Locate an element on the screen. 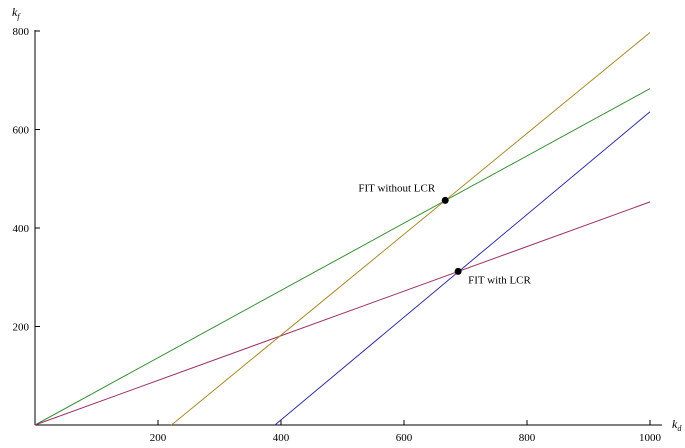 This screenshot has height=448, width=685. x-ticks: 200 400 600 800 1000 is located at coordinates (406, 432).